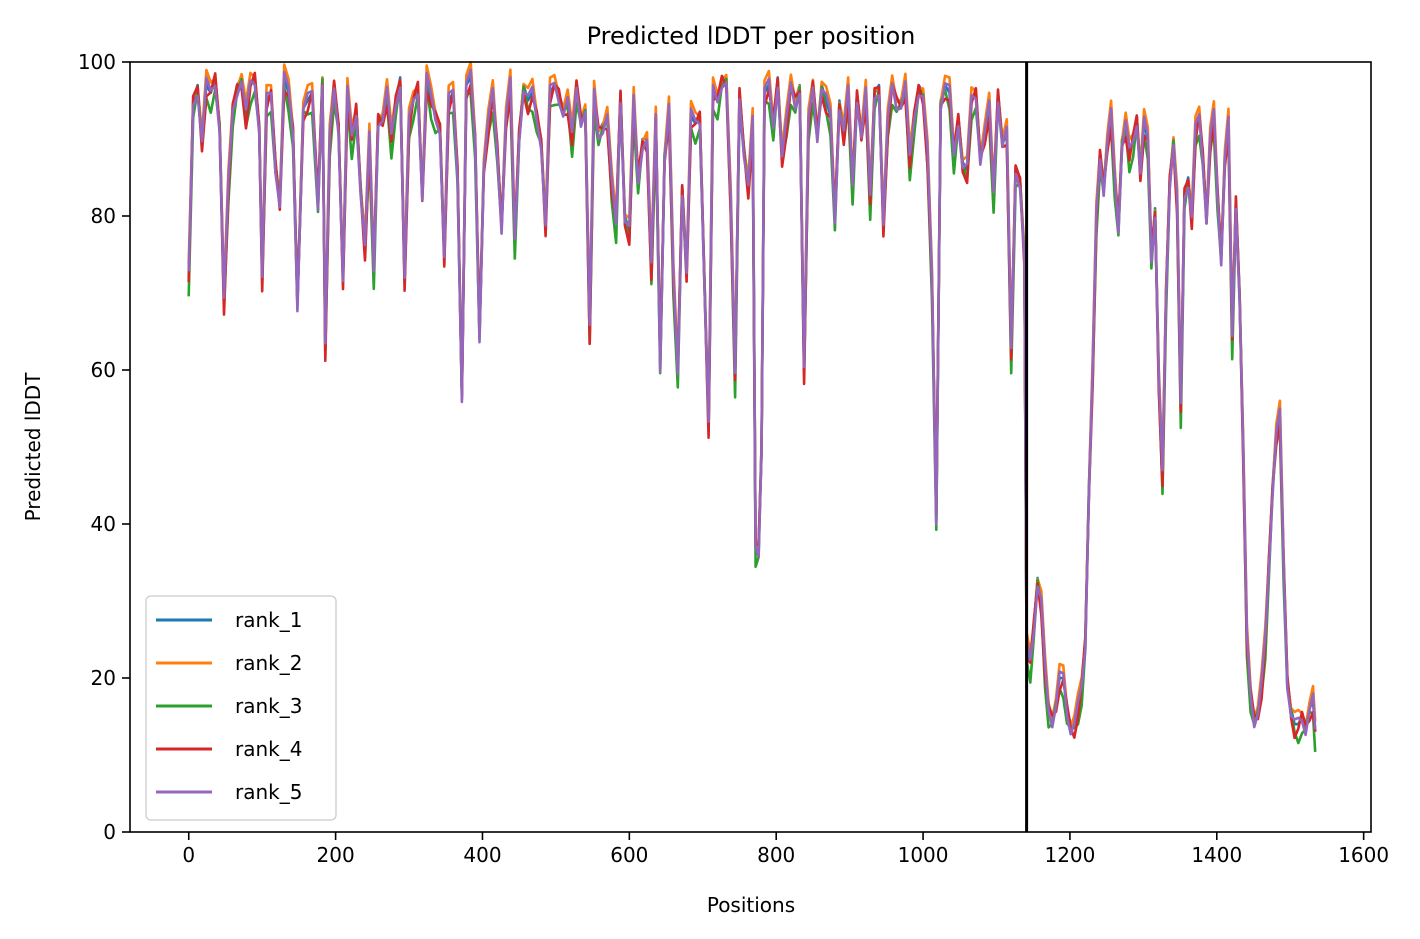 This screenshot has width=1420, height=939. Describe the element at coordinates (776, 855) in the screenshot. I see `x-tick-label: 800` at that location.